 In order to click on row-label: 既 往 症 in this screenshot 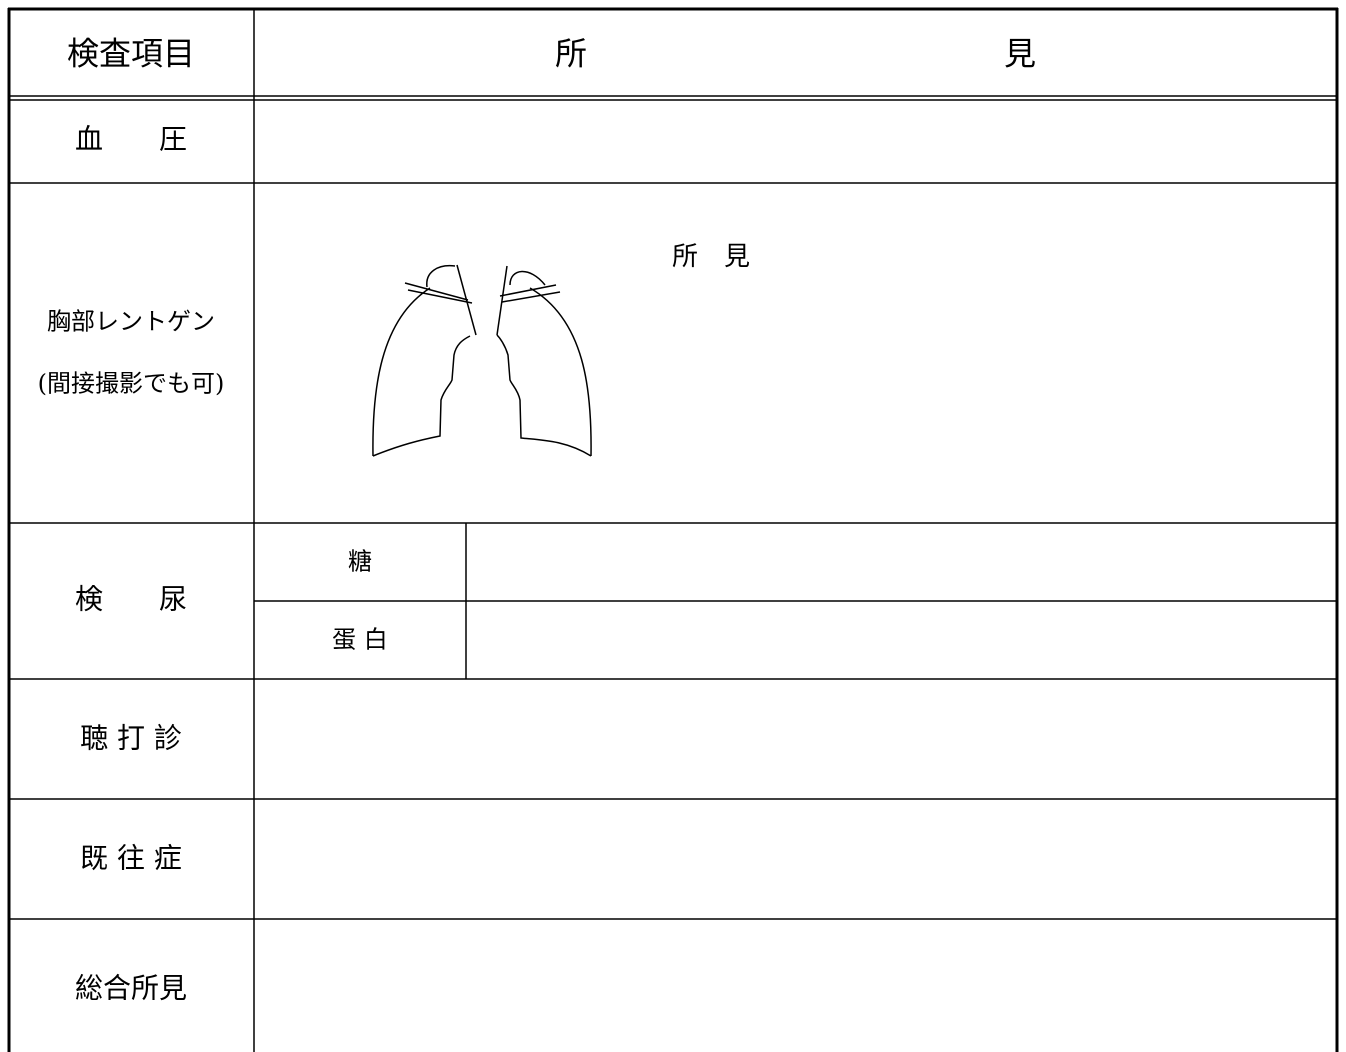, I will do `click(131, 858)`.